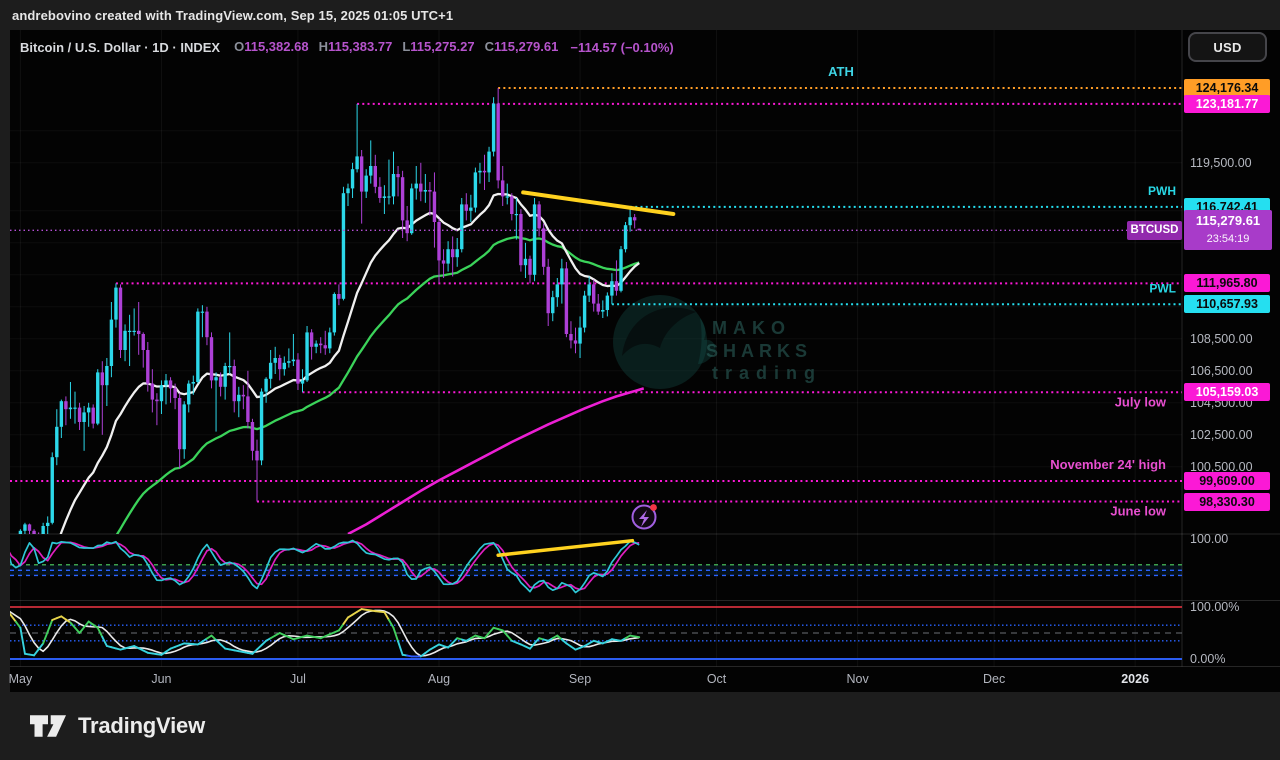 This screenshot has height=760, width=1280. Describe the element at coordinates (1221, 466) in the screenshot. I see `price-tick-label: 100,500.00` at that location.